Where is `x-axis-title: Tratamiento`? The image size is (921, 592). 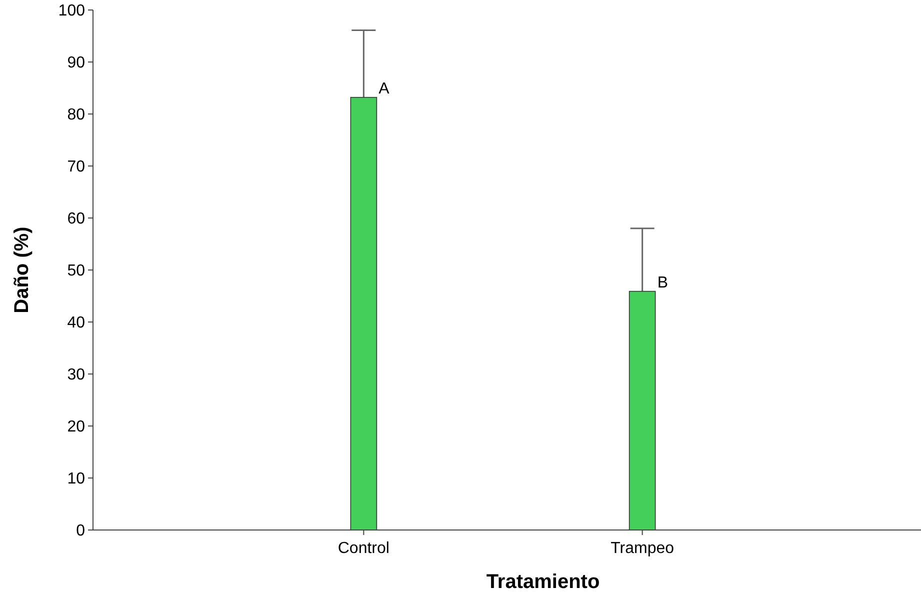
x-axis-title: Tratamiento is located at coordinates (543, 581).